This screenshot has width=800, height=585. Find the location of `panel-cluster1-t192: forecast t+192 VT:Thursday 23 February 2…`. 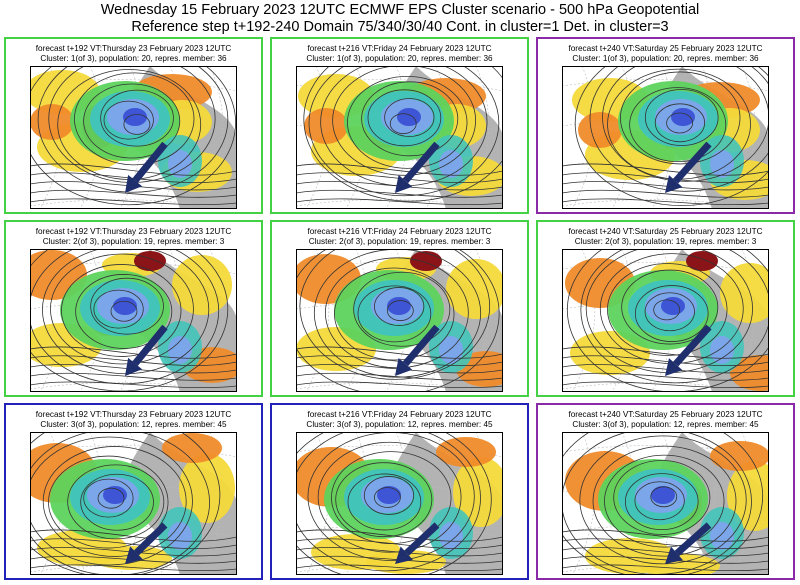

panel-cluster1-t192: forecast t+192 VT:Thursday 23 February 2… is located at coordinates (133, 125).